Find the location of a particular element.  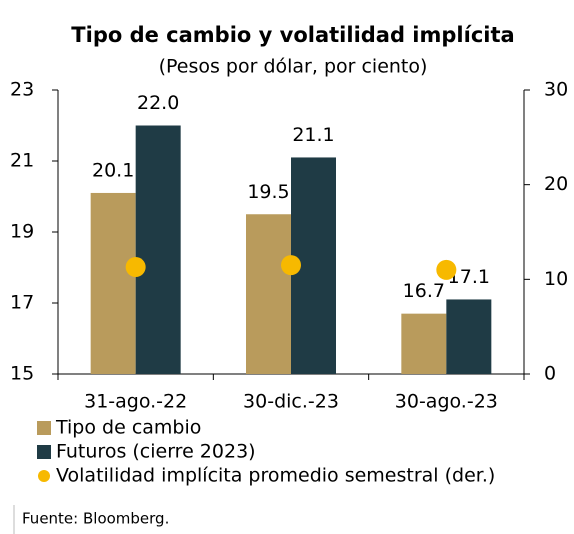

y-tick-label: 21 is located at coordinates (22, 161).